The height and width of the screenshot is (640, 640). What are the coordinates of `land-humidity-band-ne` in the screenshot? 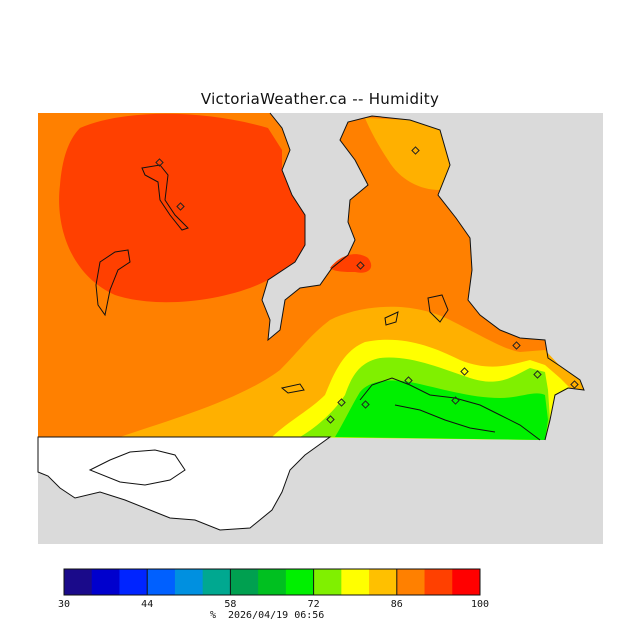 It's located at (407, 154).